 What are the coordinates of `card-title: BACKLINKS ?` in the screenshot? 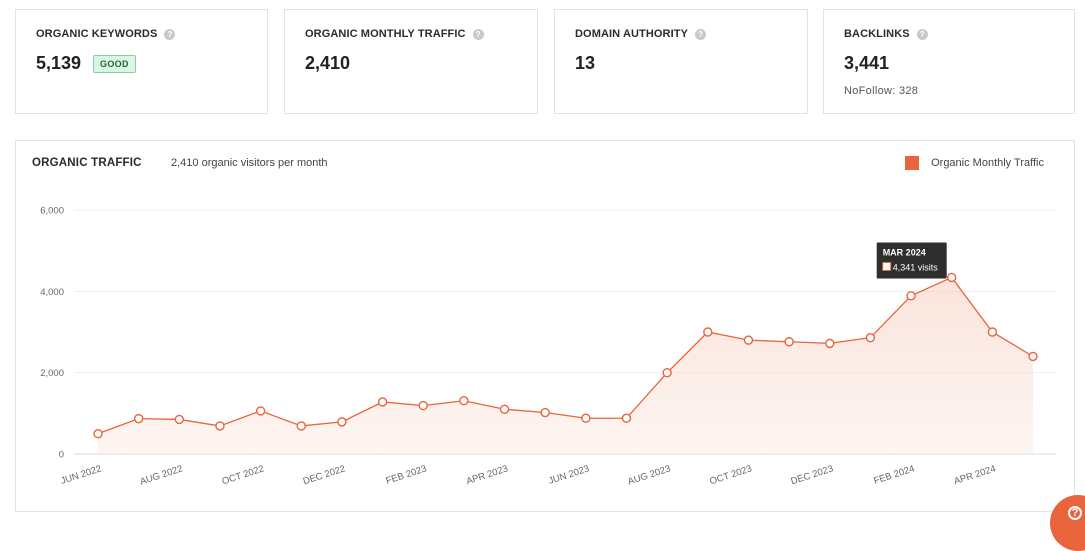 It's located at (886, 34).